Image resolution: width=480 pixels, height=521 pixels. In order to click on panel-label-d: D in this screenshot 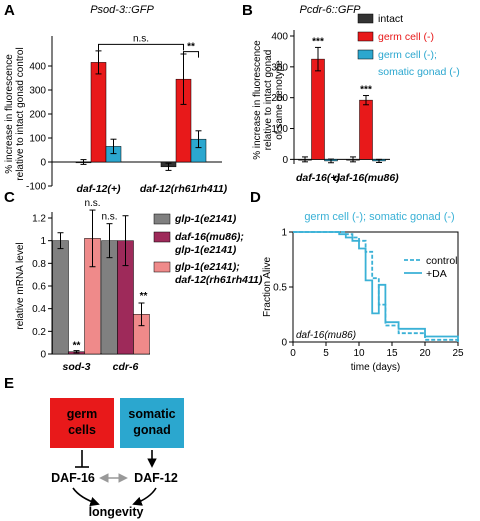, I will do `click(255, 197)`.